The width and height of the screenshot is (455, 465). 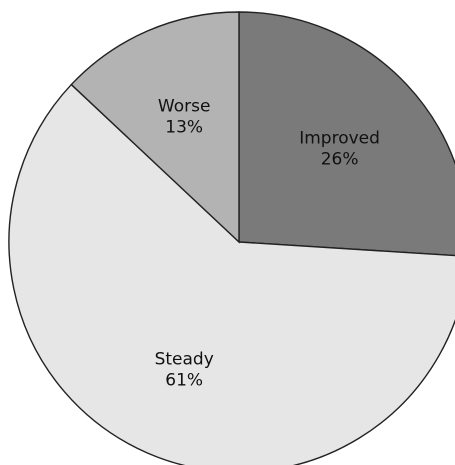 What do you see at coordinates (184, 127) in the screenshot?
I see `slice-value-worse: 13%` at bounding box center [184, 127].